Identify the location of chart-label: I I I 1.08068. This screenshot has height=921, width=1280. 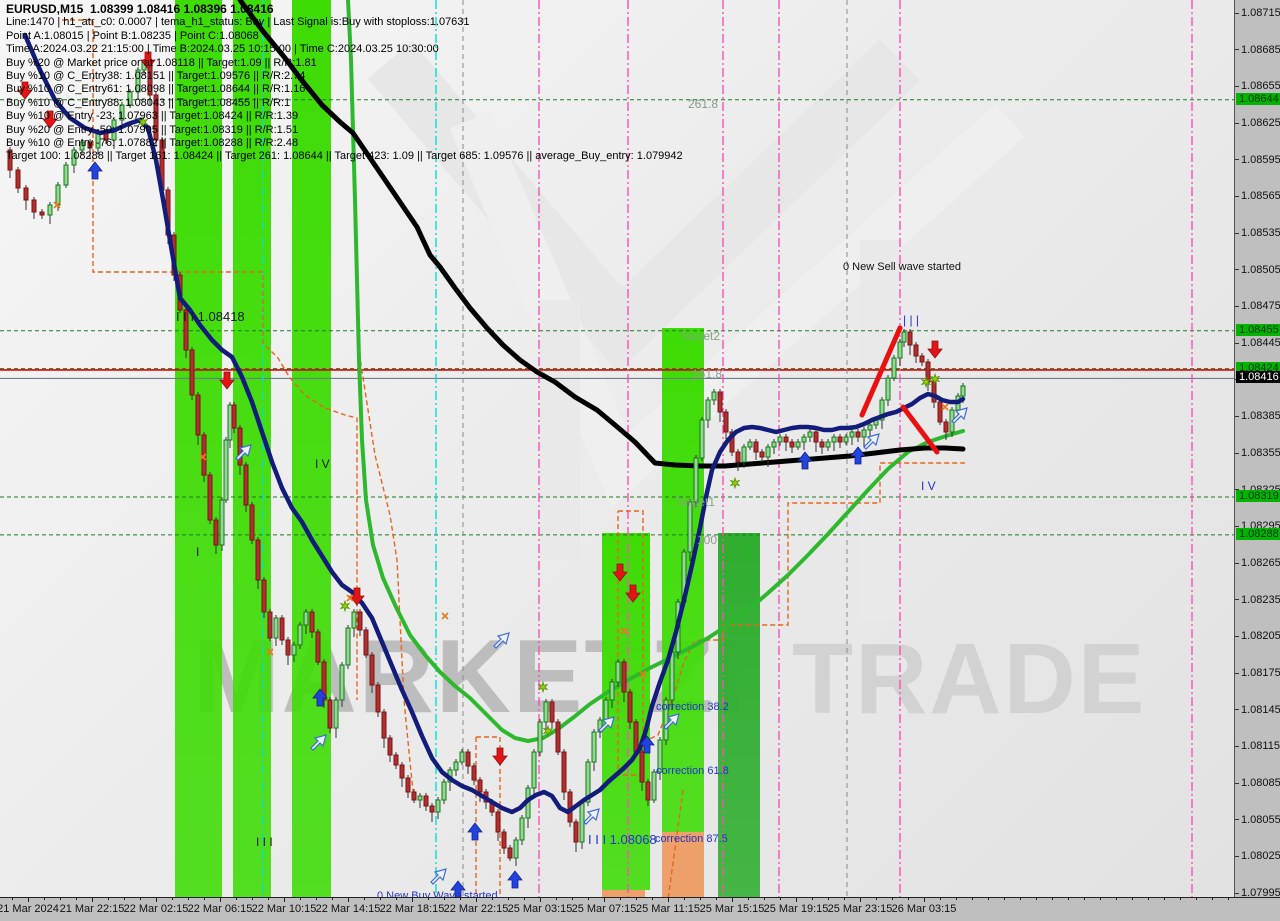
(622, 839).